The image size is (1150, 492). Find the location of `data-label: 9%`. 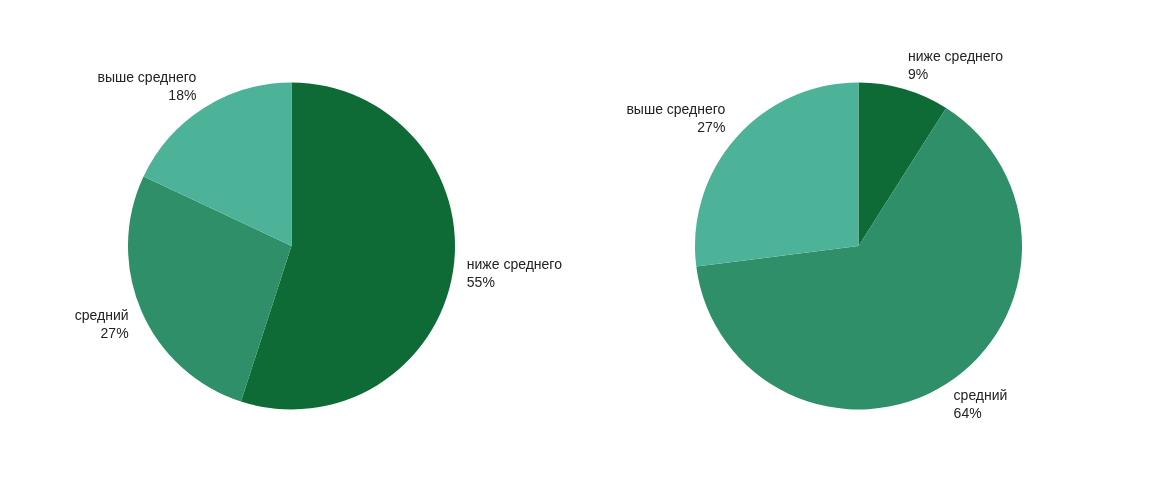

data-label: 9% is located at coordinates (918, 74).